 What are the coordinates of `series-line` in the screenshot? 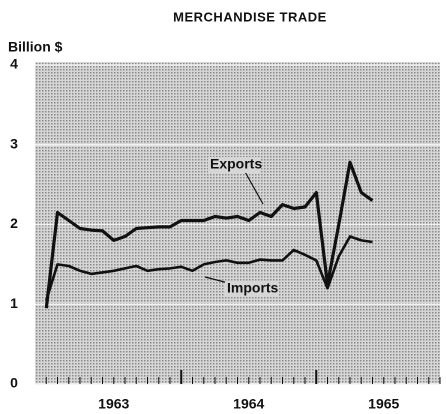 It's located at (209, 268).